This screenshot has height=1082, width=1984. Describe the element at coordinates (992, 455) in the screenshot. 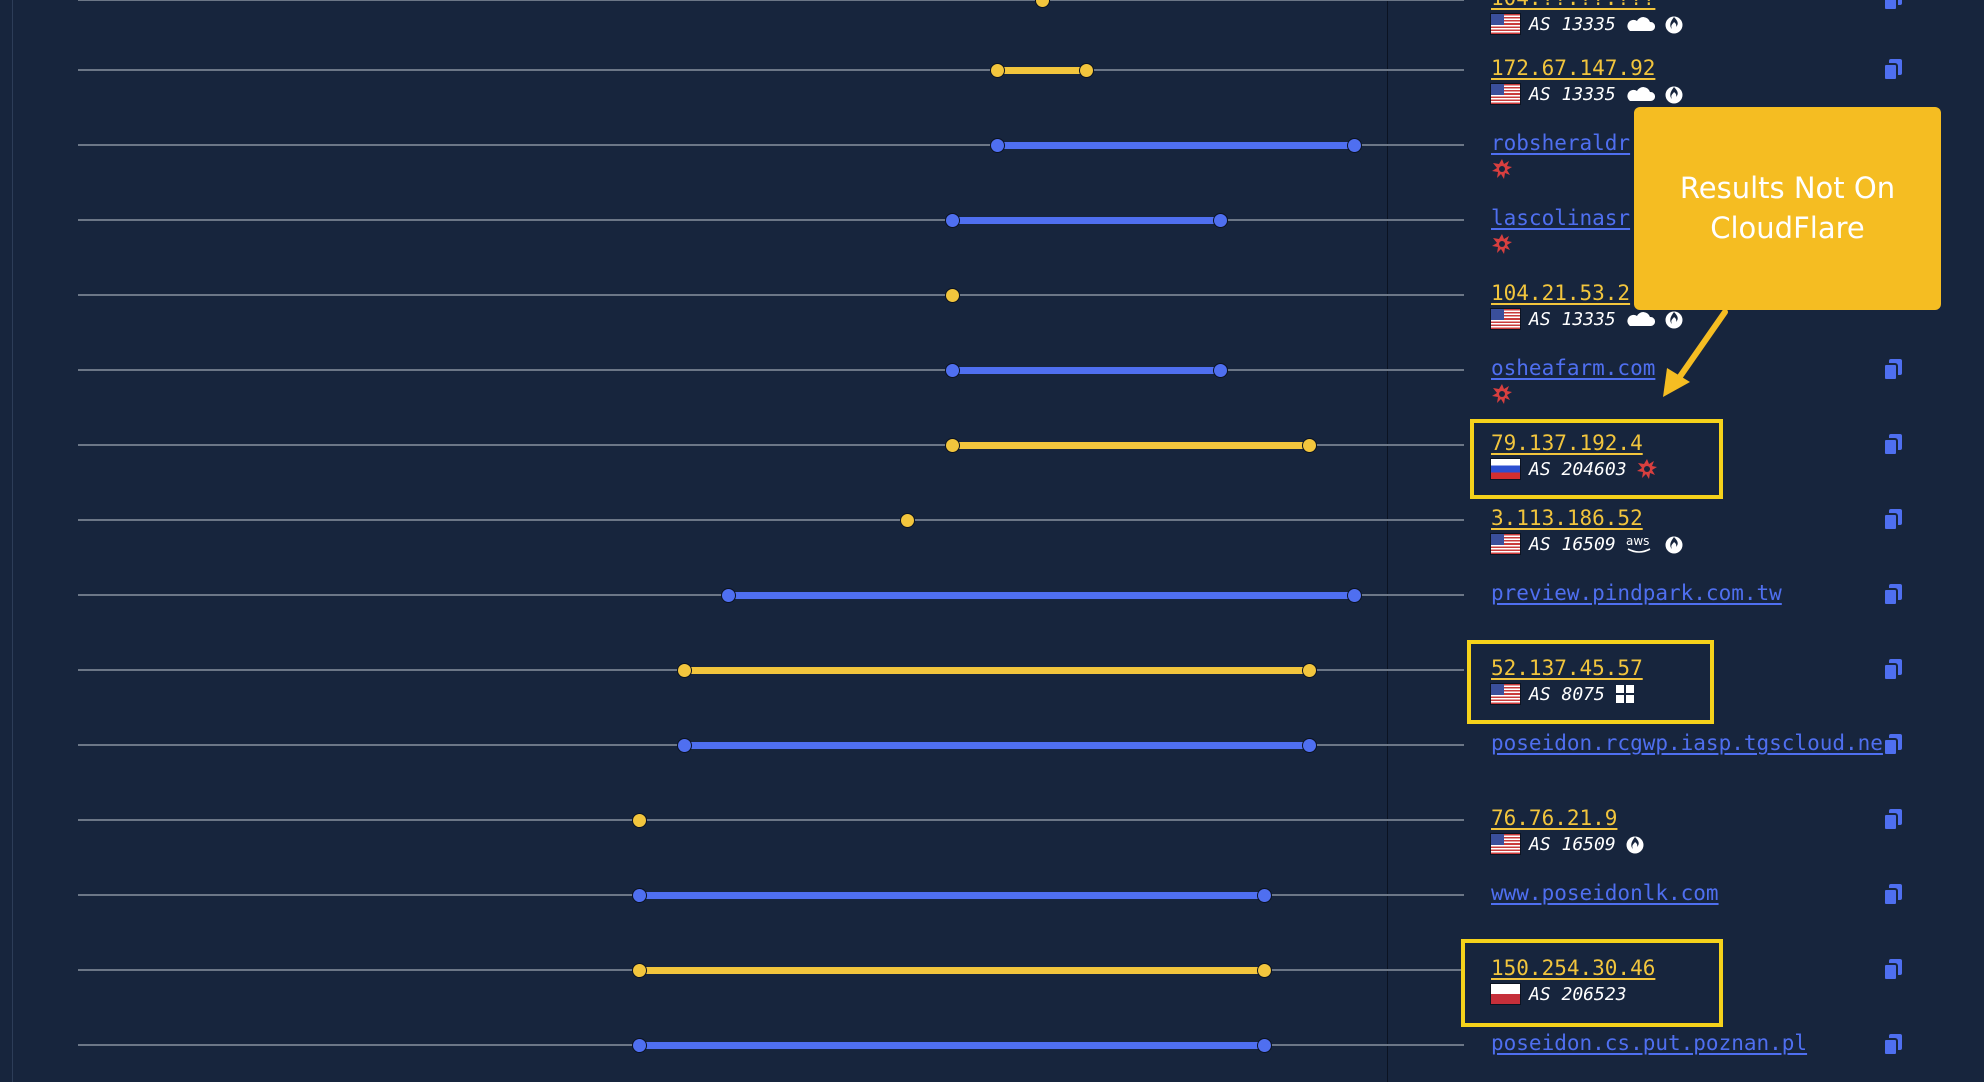

I see `timeline-row: 79.137.192.4 AS 204603` at that location.